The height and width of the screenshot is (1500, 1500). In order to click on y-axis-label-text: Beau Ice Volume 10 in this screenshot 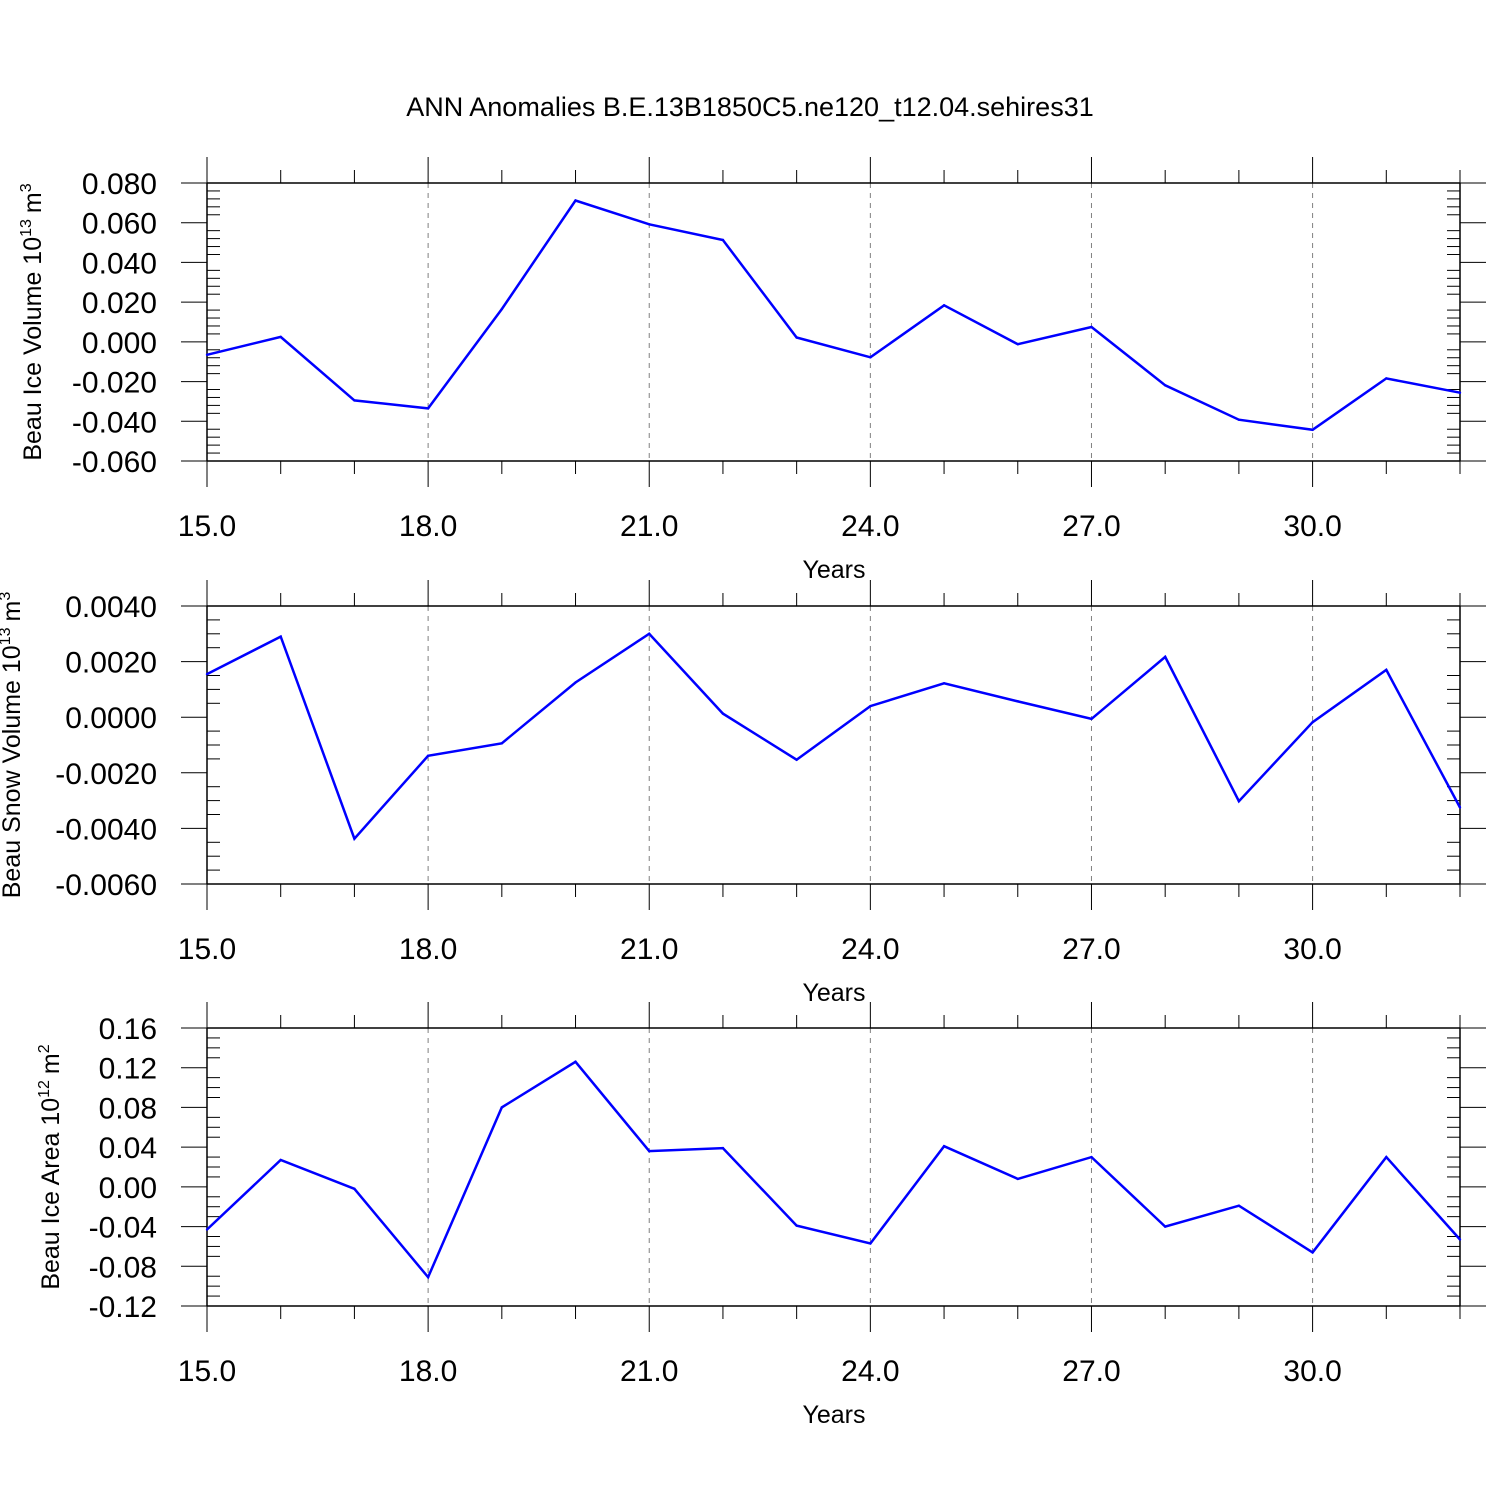, I will do `click(33, 349)`.